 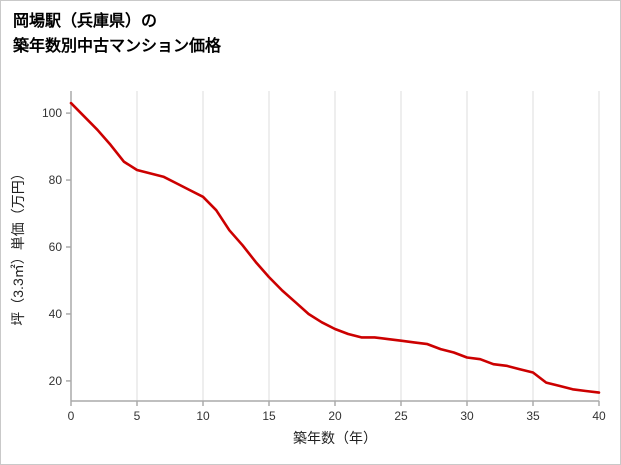 What do you see at coordinates (85, 21) in the screenshot?
I see `chart-title-line1: 岡場駅（兵庫県）の` at bounding box center [85, 21].